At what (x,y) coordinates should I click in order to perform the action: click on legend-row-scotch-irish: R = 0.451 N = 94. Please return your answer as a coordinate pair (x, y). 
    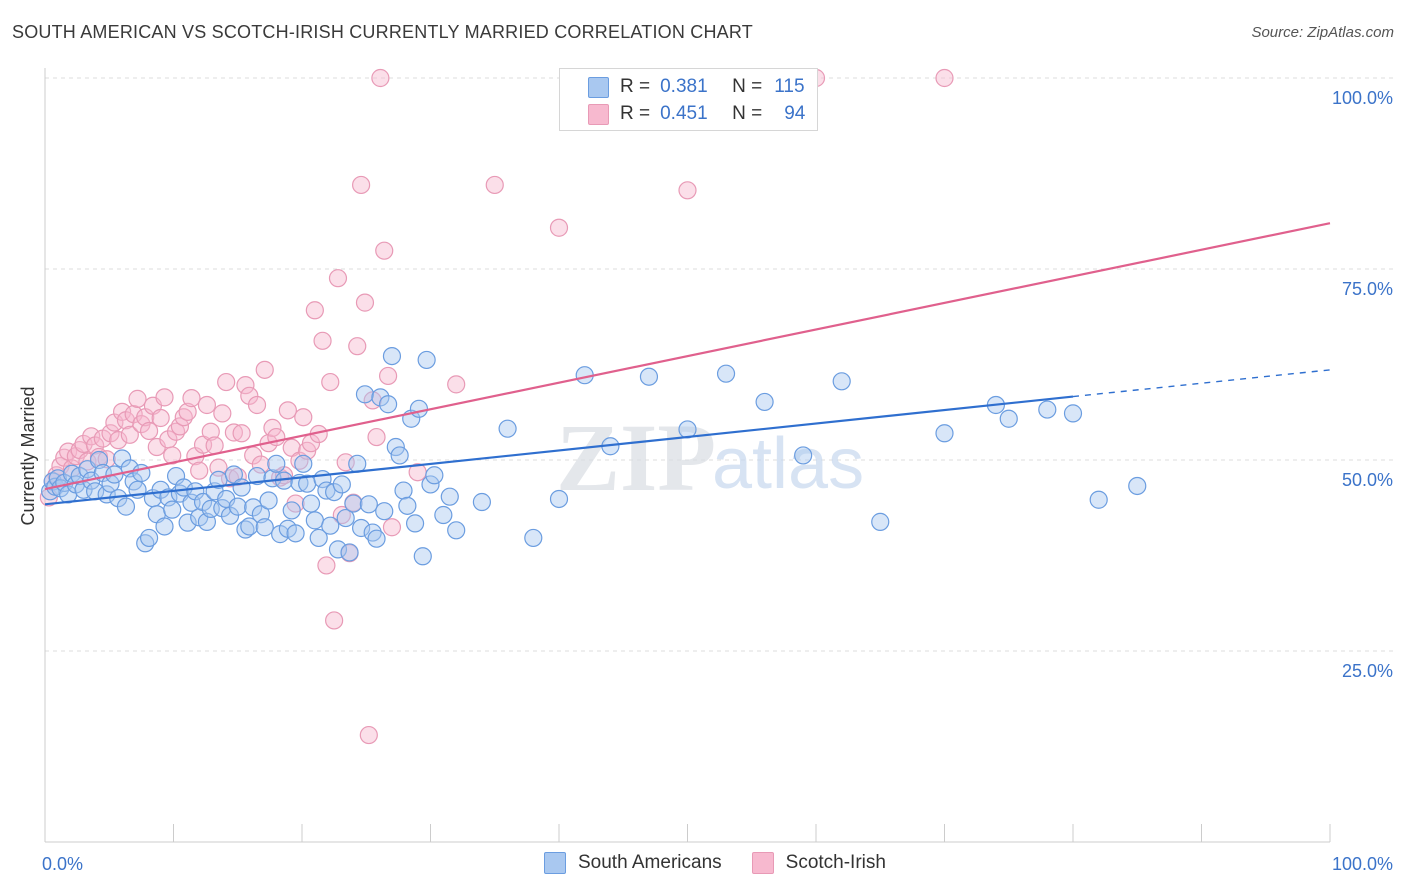
    Looking at the image, I should click on (696, 114).